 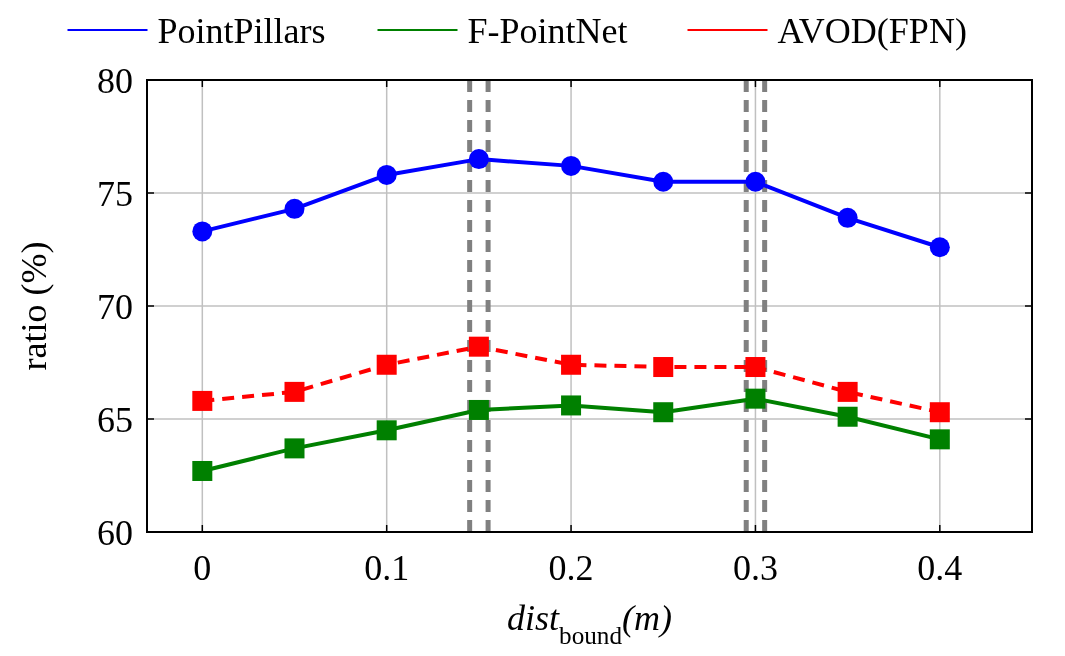 What do you see at coordinates (547, 30) in the screenshot?
I see `legend-label: F-PointNet` at bounding box center [547, 30].